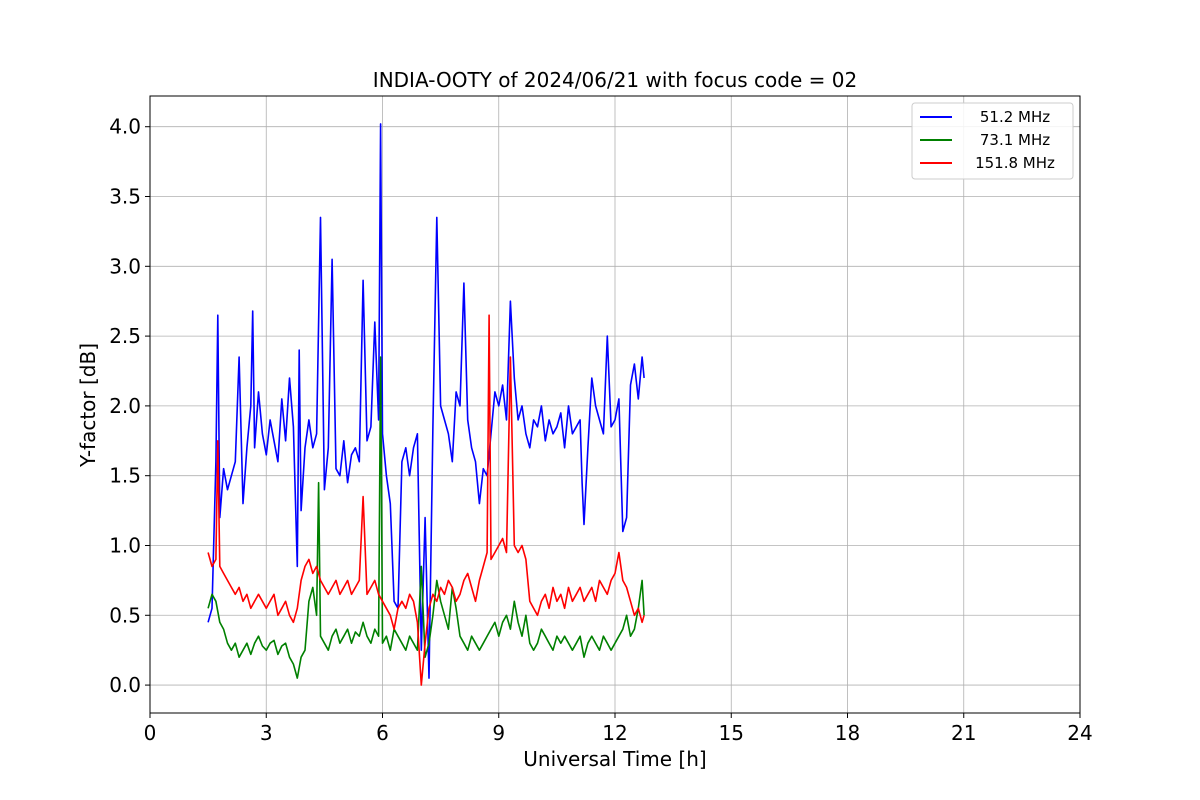 This screenshot has height=800, width=1200. Describe the element at coordinates (847, 733) in the screenshot. I see `x-tick-label: 18` at that location.